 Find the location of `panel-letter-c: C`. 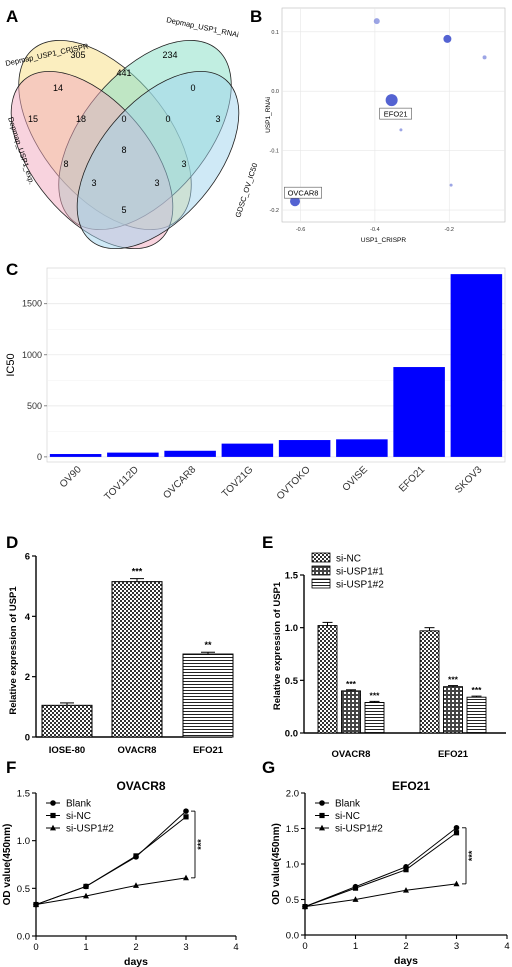

panel-letter-c: C is located at coordinates (12, 269).